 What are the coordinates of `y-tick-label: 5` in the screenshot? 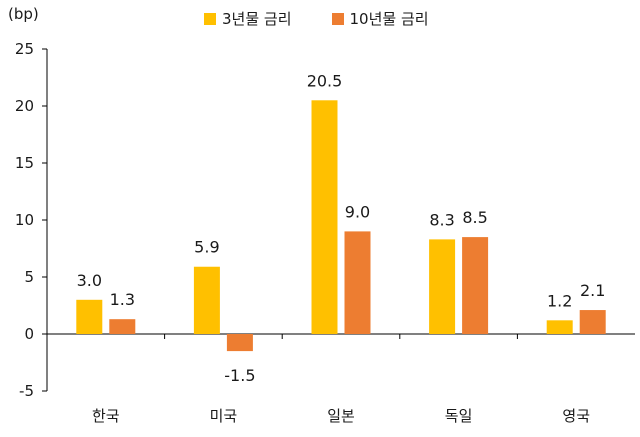 It's located at (29, 277).